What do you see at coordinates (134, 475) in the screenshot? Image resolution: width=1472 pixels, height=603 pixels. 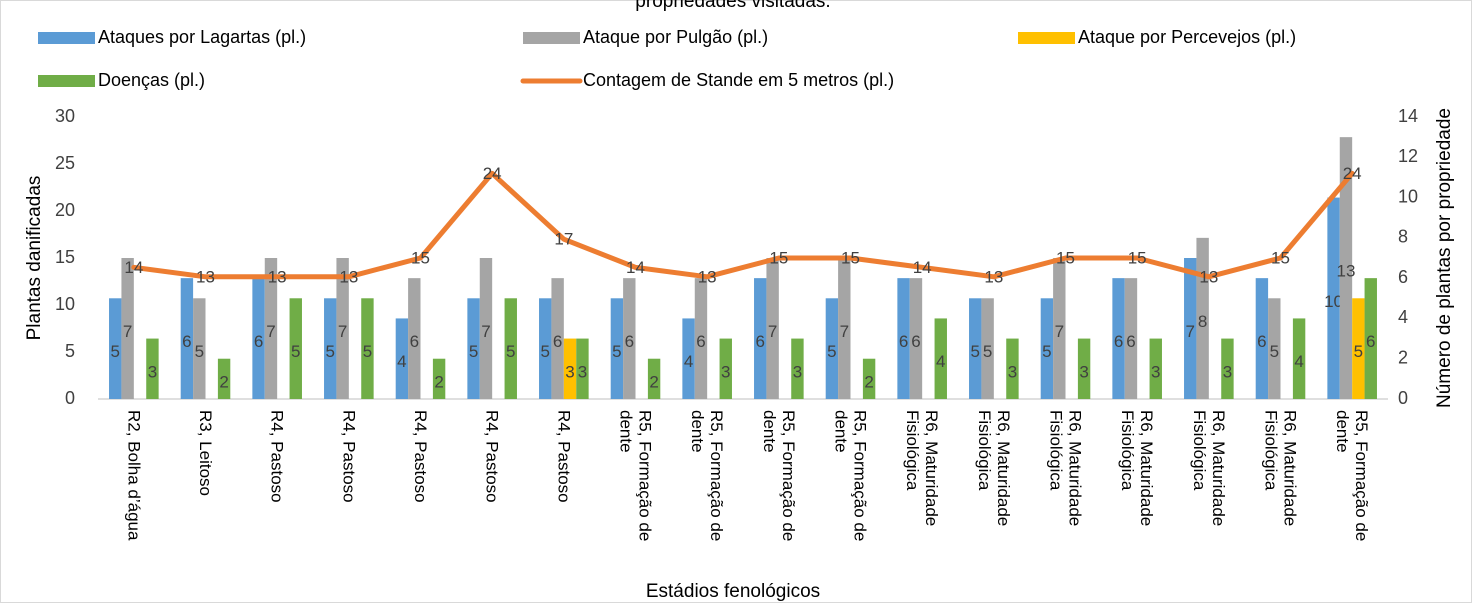 I see `x-tick-label: R2, Bolha d’água` at bounding box center [134, 475].